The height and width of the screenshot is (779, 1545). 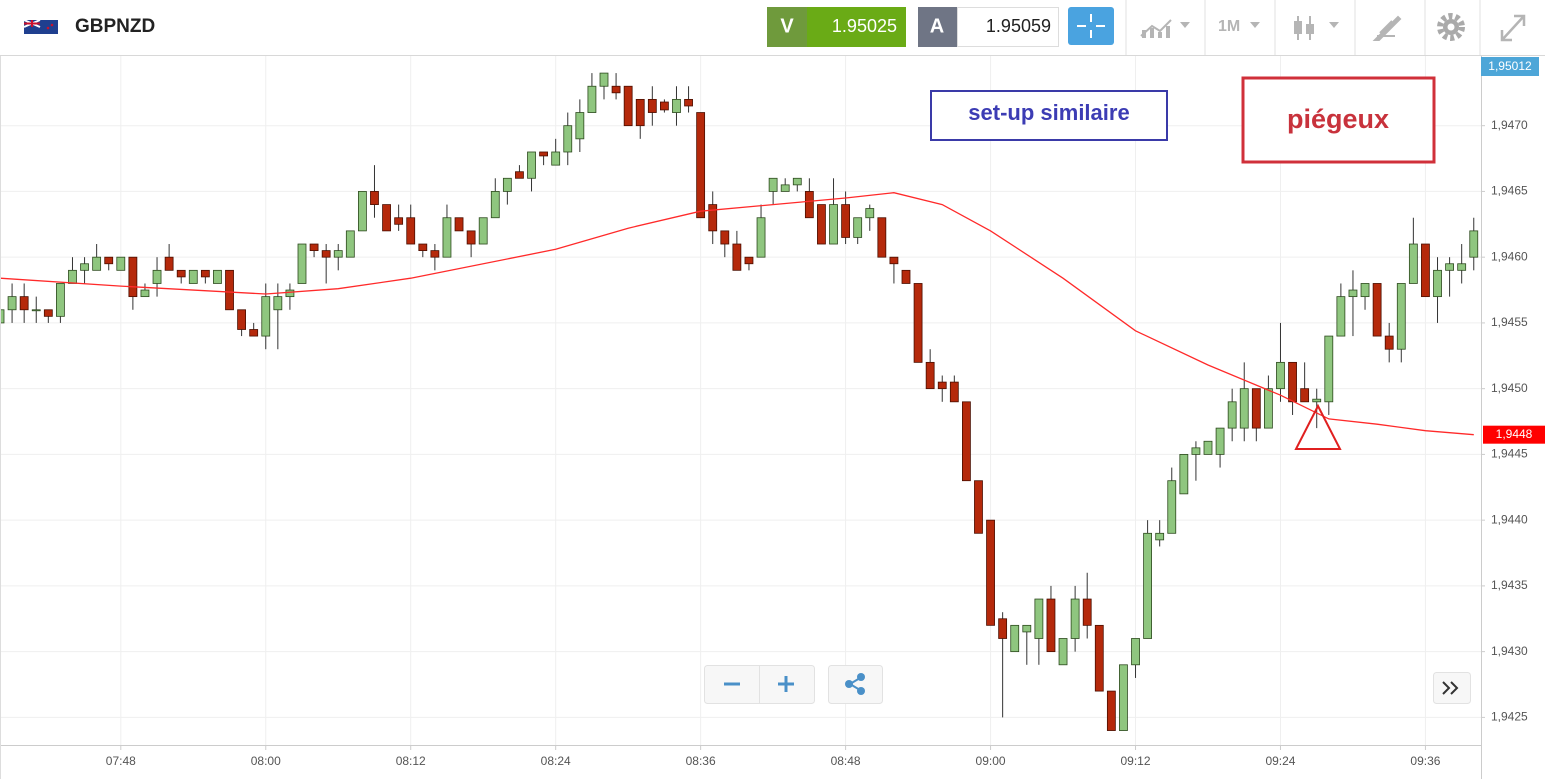 I want to click on x-tick-label: 07:48, so click(x=121, y=761).